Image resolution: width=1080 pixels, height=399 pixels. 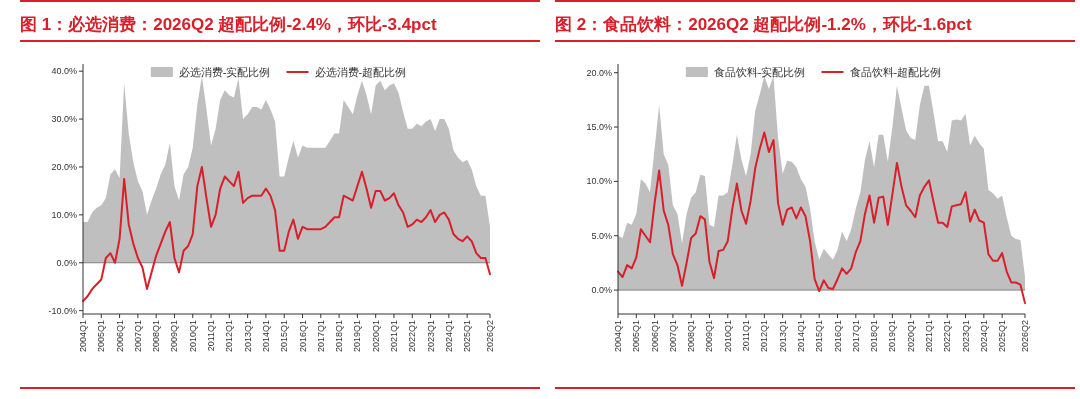 What do you see at coordinates (895, 72) in the screenshot?
I see `legend-label: 食品饮料-超配比例` at bounding box center [895, 72].